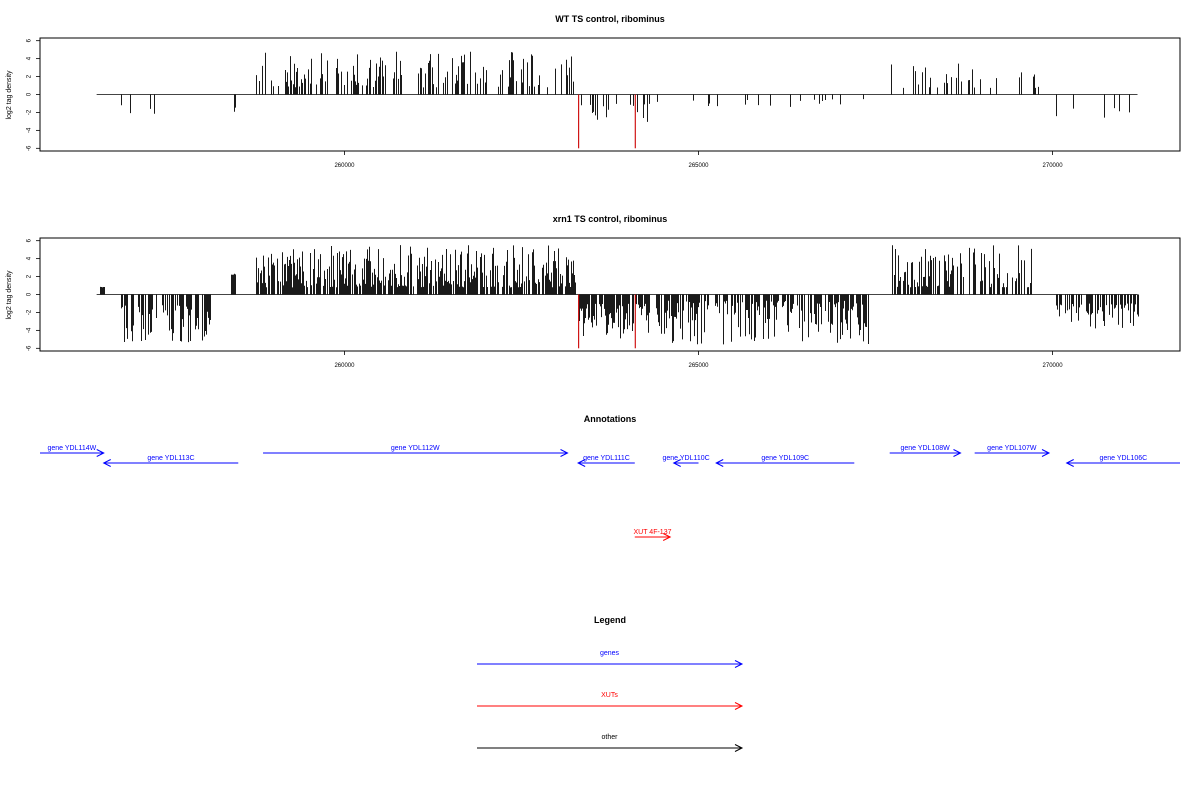 The height and width of the screenshot is (800, 1200). What do you see at coordinates (698, 166) in the screenshot?
I see `wt-x-tick-label: 265000` at bounding box center [698, 166].